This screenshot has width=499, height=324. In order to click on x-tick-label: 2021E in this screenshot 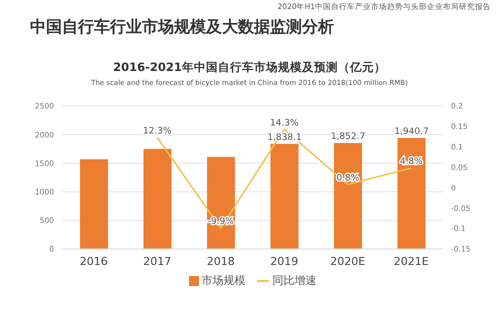, I will do `click(411, 261)`.